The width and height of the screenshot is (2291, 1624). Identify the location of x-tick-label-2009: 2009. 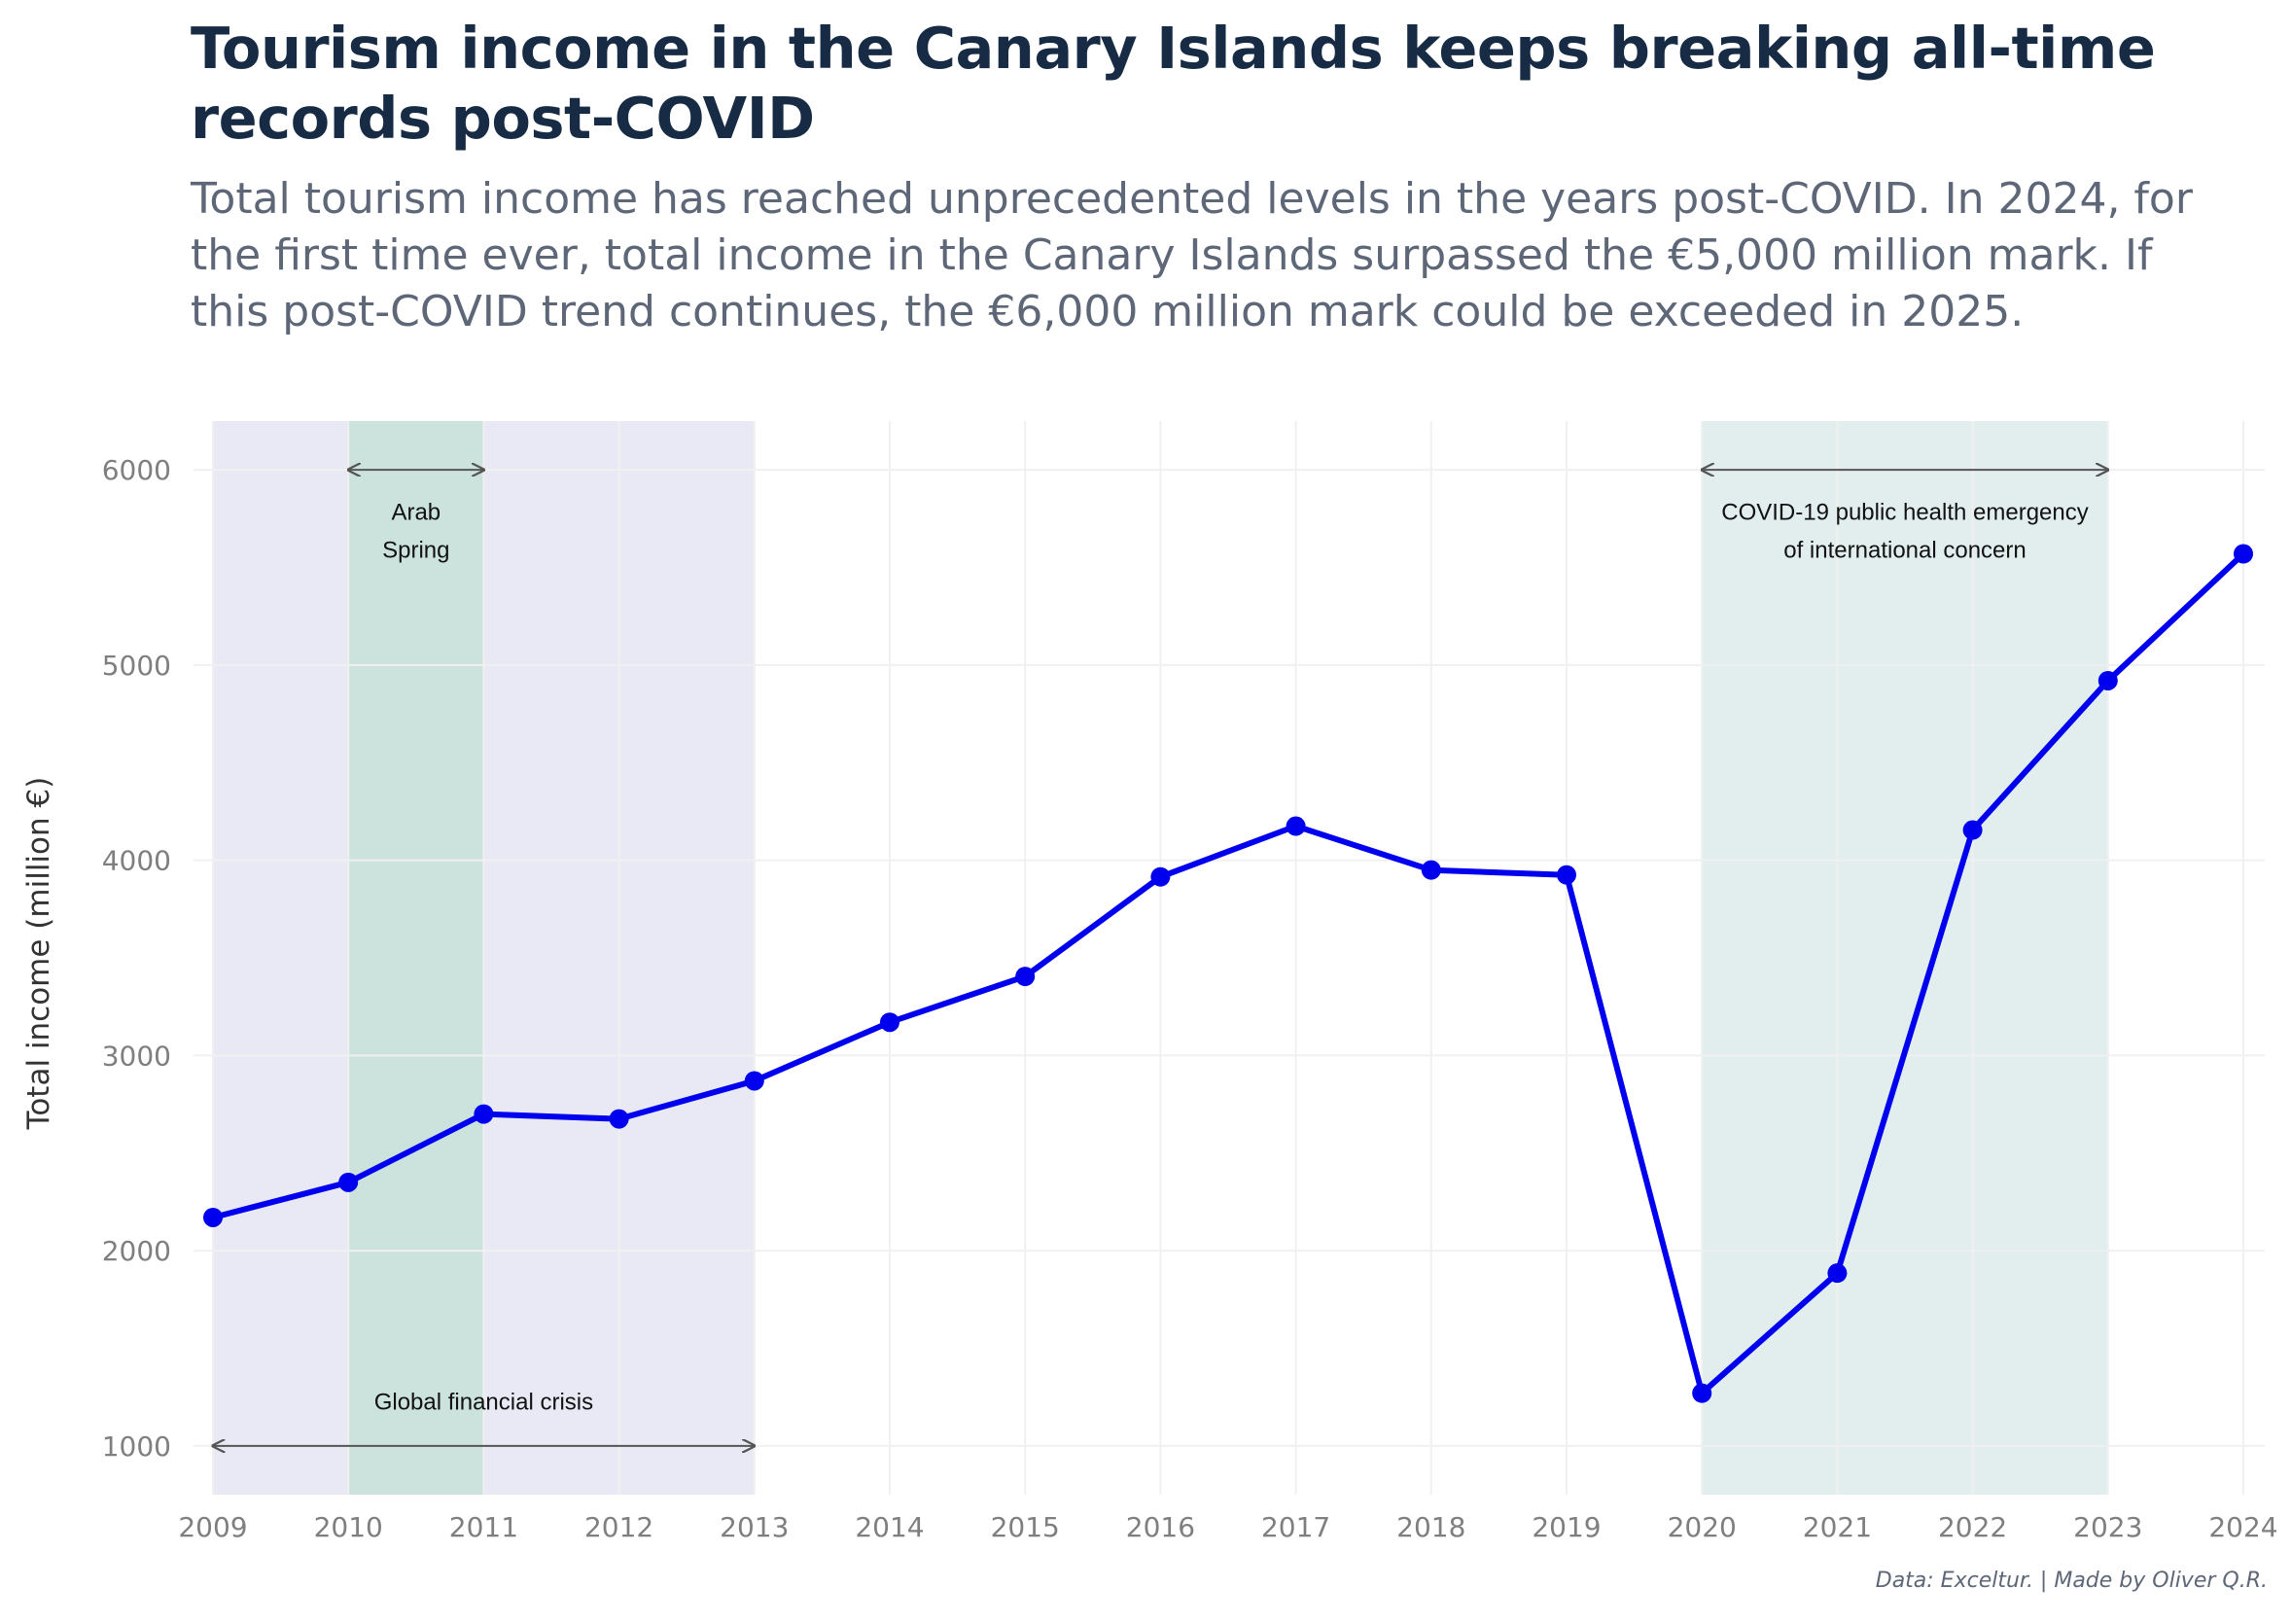
(212, 1527).